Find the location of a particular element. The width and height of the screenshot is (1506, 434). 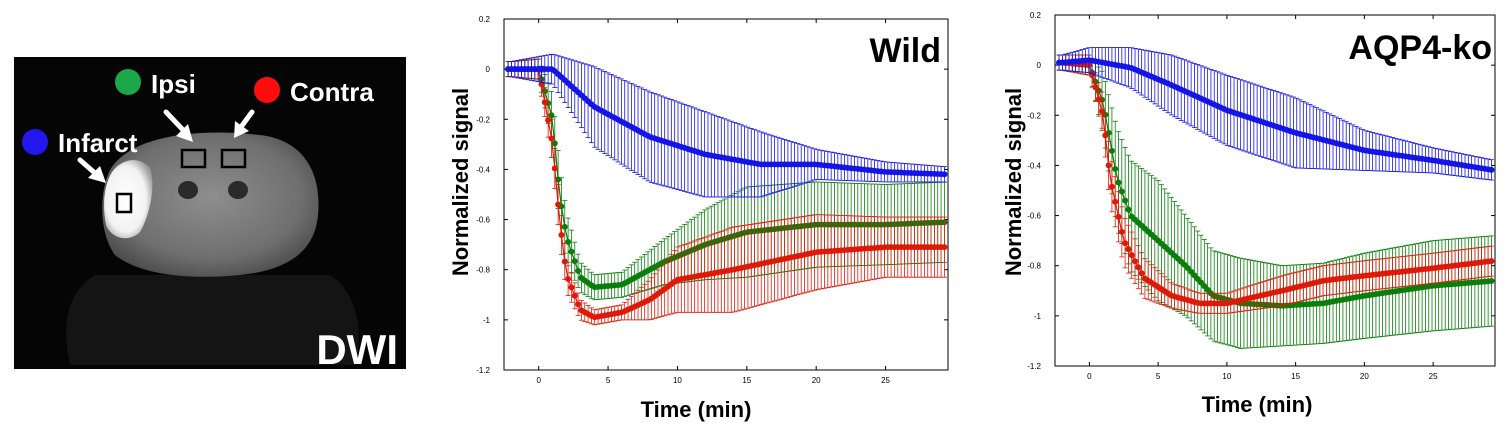

mri-brain-slice is located at coordinates (212, 248).